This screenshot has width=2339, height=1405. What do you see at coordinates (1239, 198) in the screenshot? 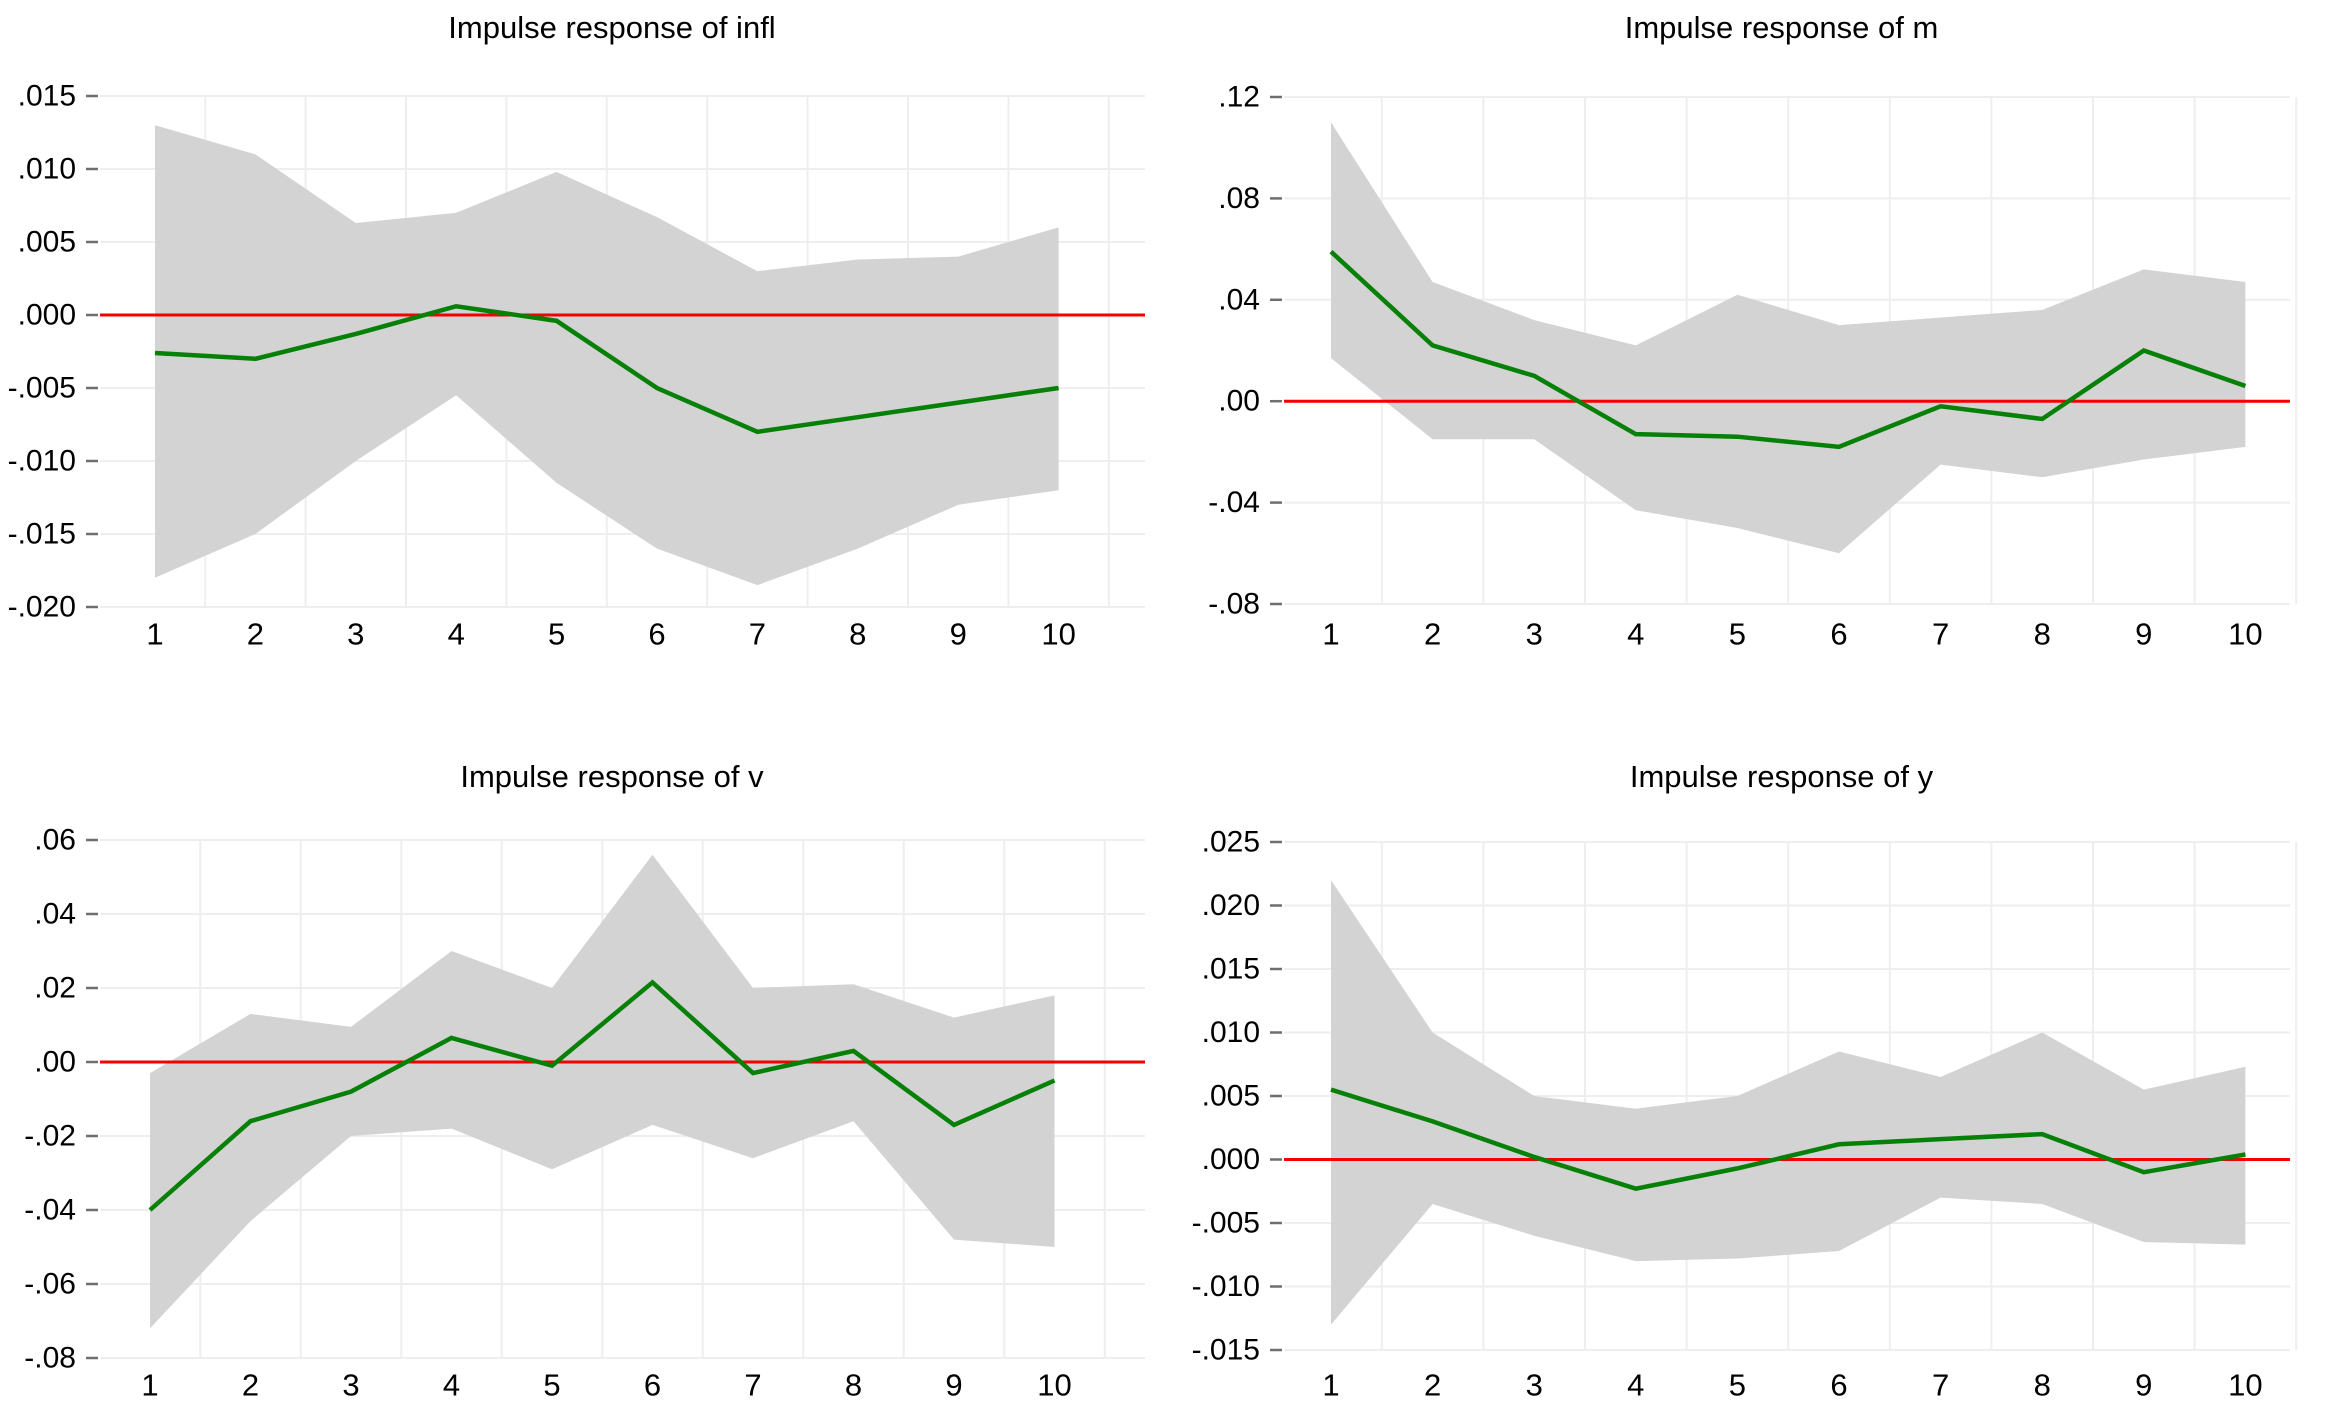
I see `svg-text: .08` at bounding box center [1239, 198].